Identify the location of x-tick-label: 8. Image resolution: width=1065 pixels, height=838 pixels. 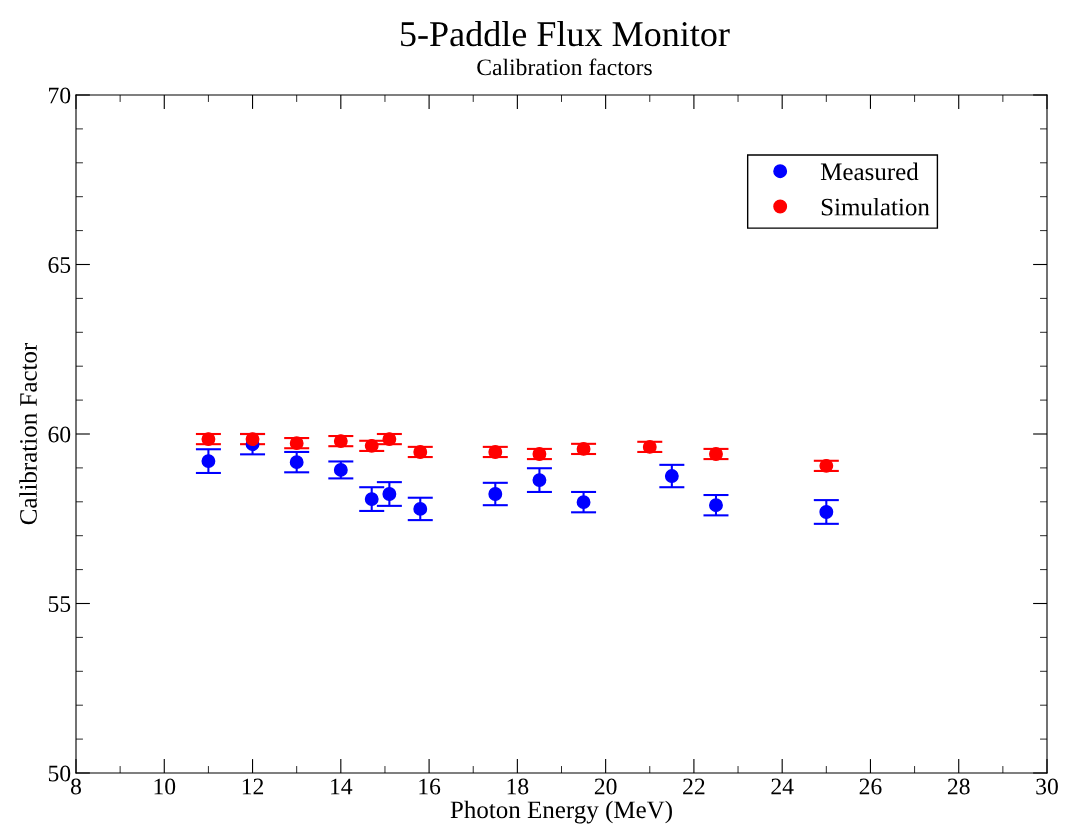
(76, 786).